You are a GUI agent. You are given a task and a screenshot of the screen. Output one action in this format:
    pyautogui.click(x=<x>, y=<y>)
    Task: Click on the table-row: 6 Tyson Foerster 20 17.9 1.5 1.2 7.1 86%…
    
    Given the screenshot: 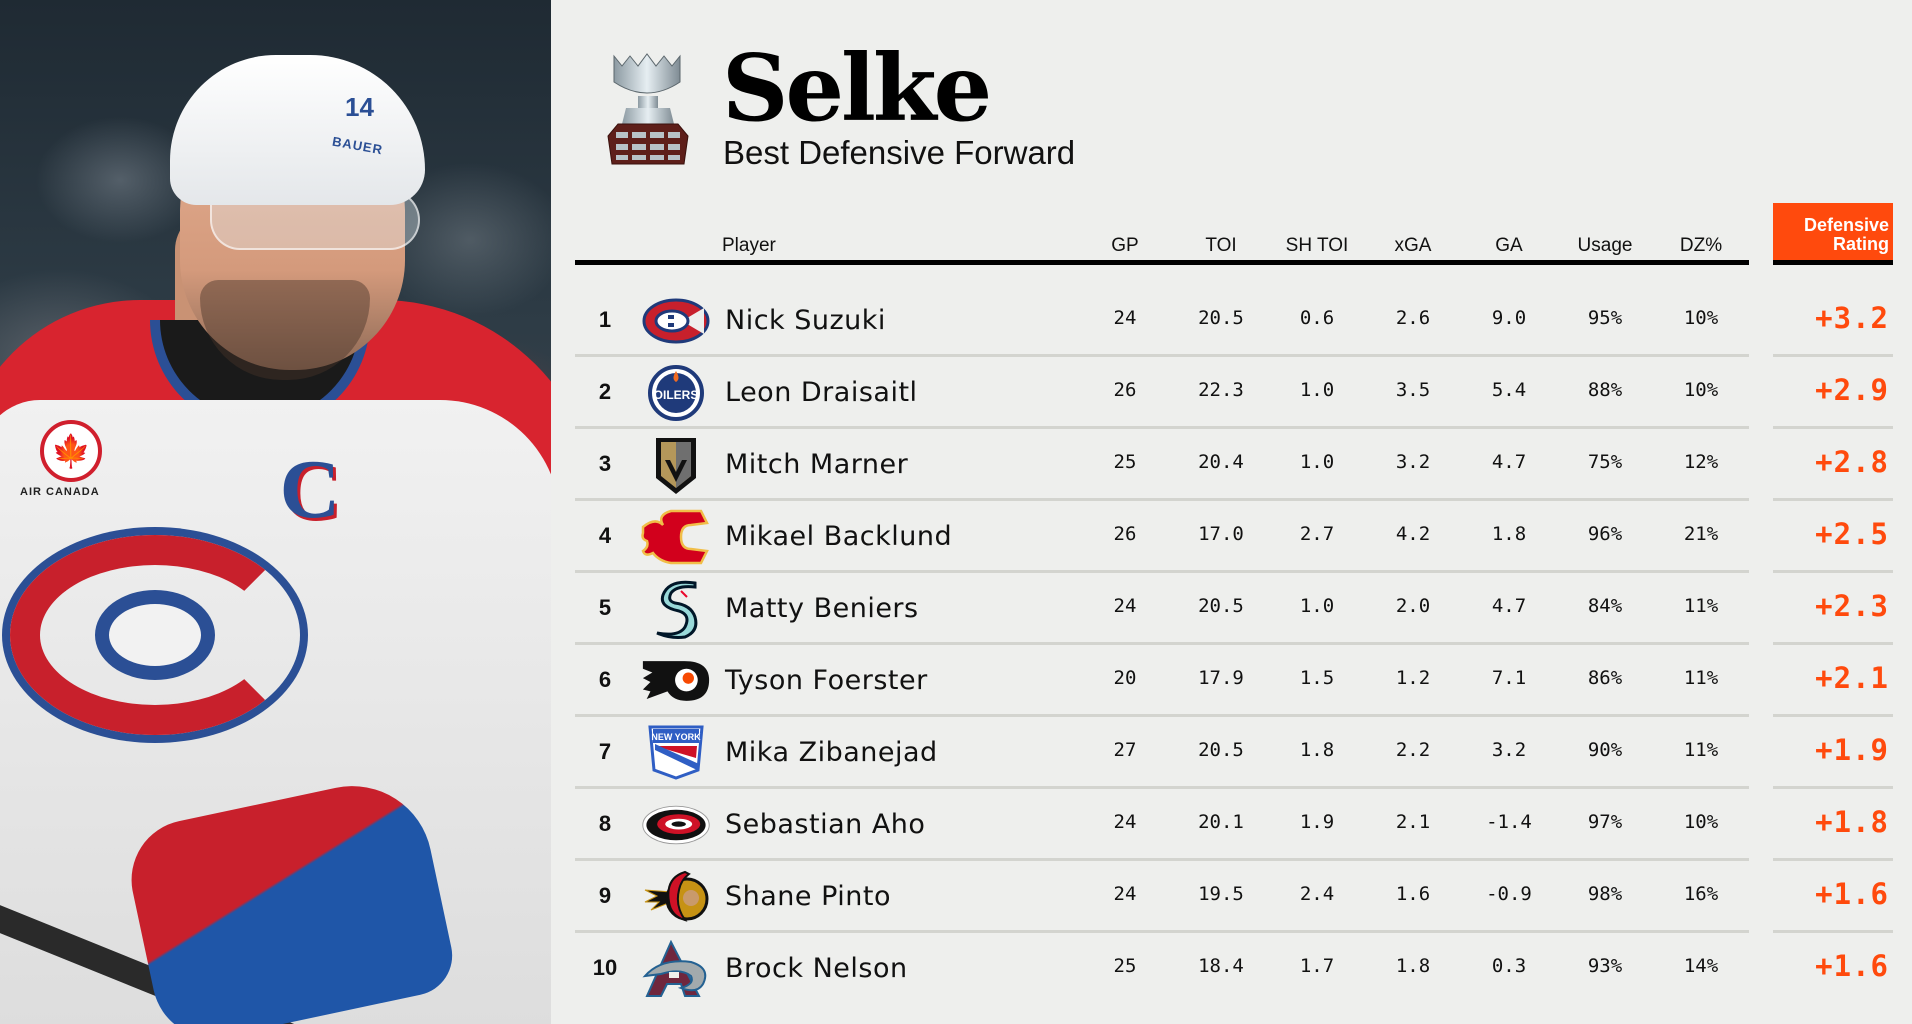 What is the action you would take?
    pyautogui.click(x=1162, y=681)
    